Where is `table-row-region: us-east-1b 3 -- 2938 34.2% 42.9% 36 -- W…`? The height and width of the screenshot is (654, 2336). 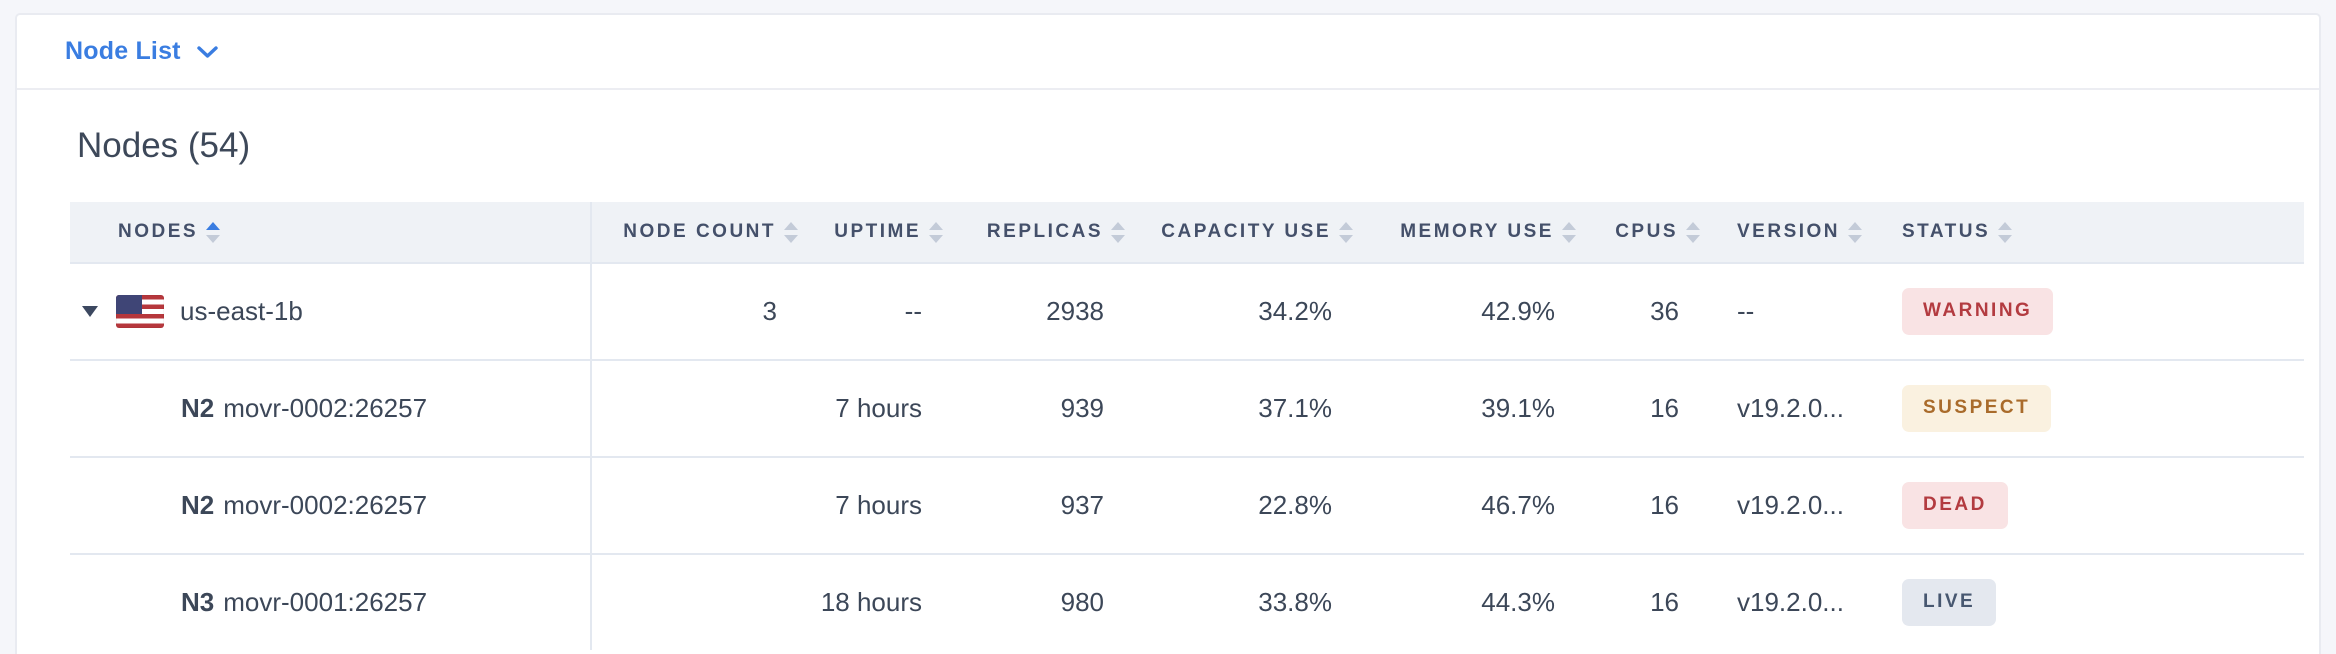
table-row-region: us-east-1b 3 -- 2938 34.2% 42.9% 36 -- W… is located at coordinates (1187, 310).